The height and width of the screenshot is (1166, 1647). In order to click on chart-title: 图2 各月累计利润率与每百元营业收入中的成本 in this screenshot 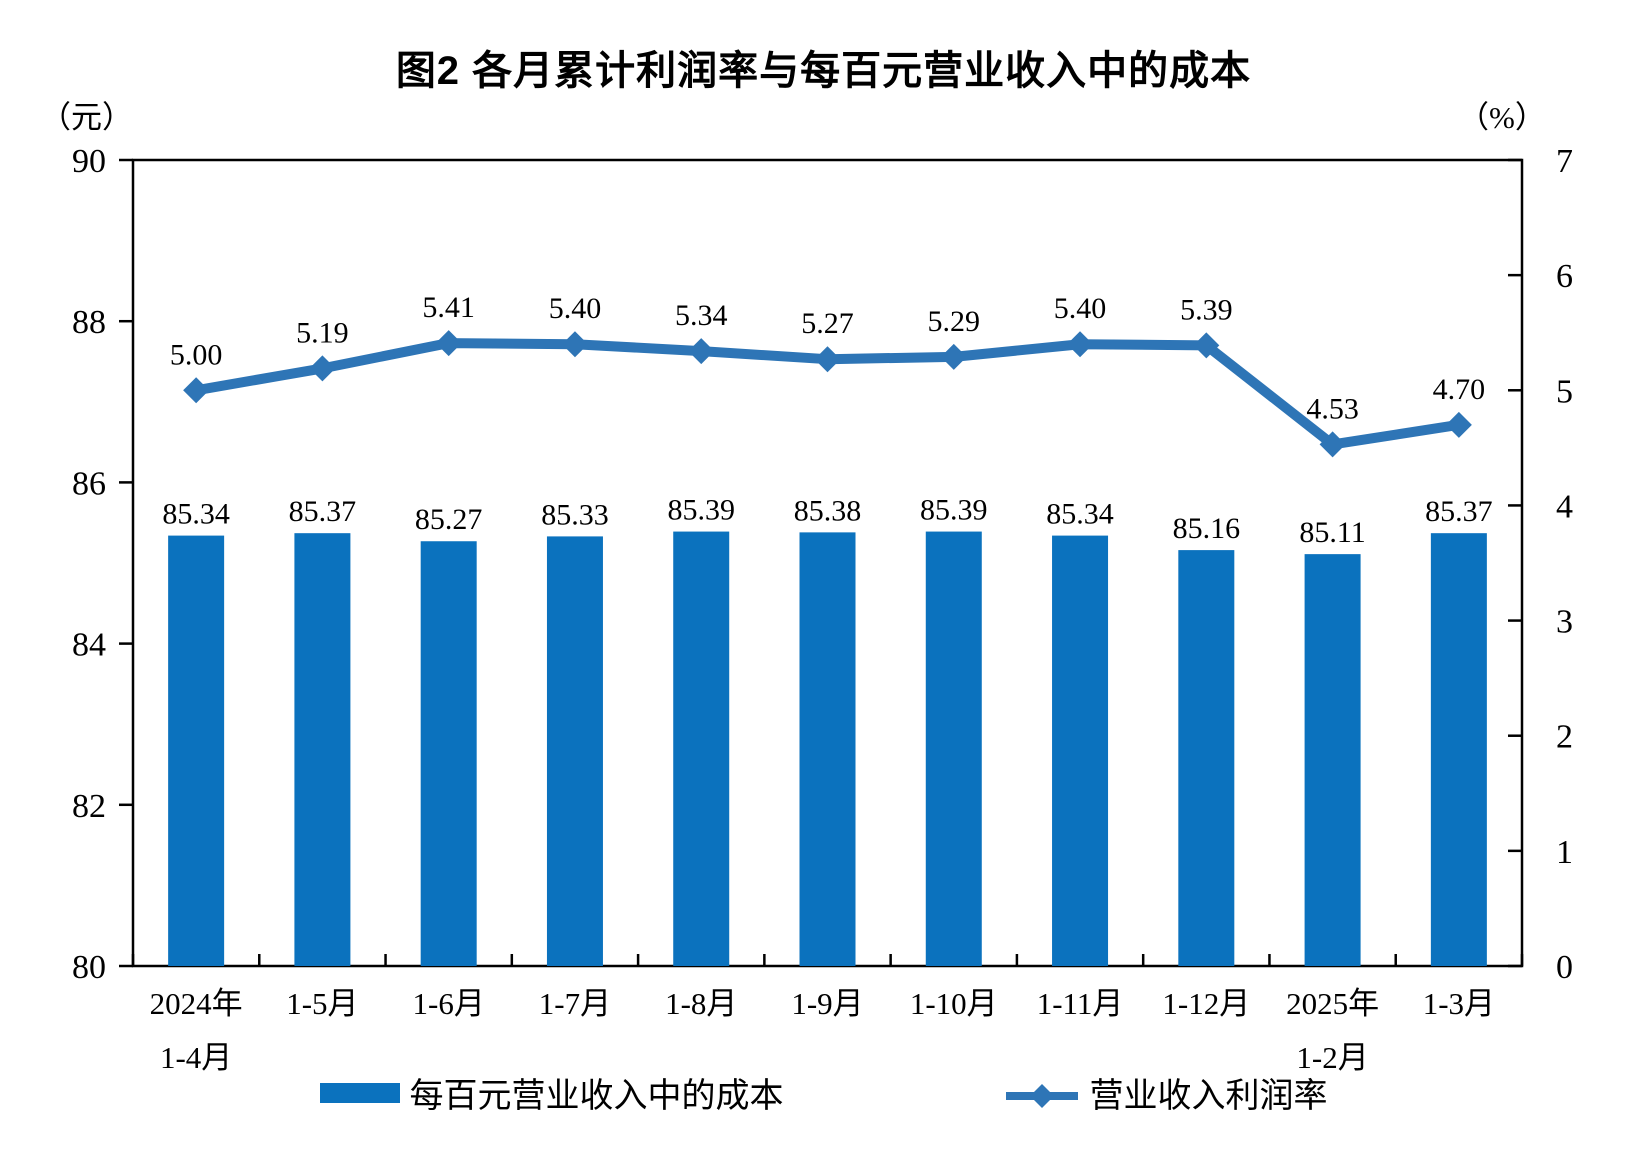, I will do `click(823, 71)`.